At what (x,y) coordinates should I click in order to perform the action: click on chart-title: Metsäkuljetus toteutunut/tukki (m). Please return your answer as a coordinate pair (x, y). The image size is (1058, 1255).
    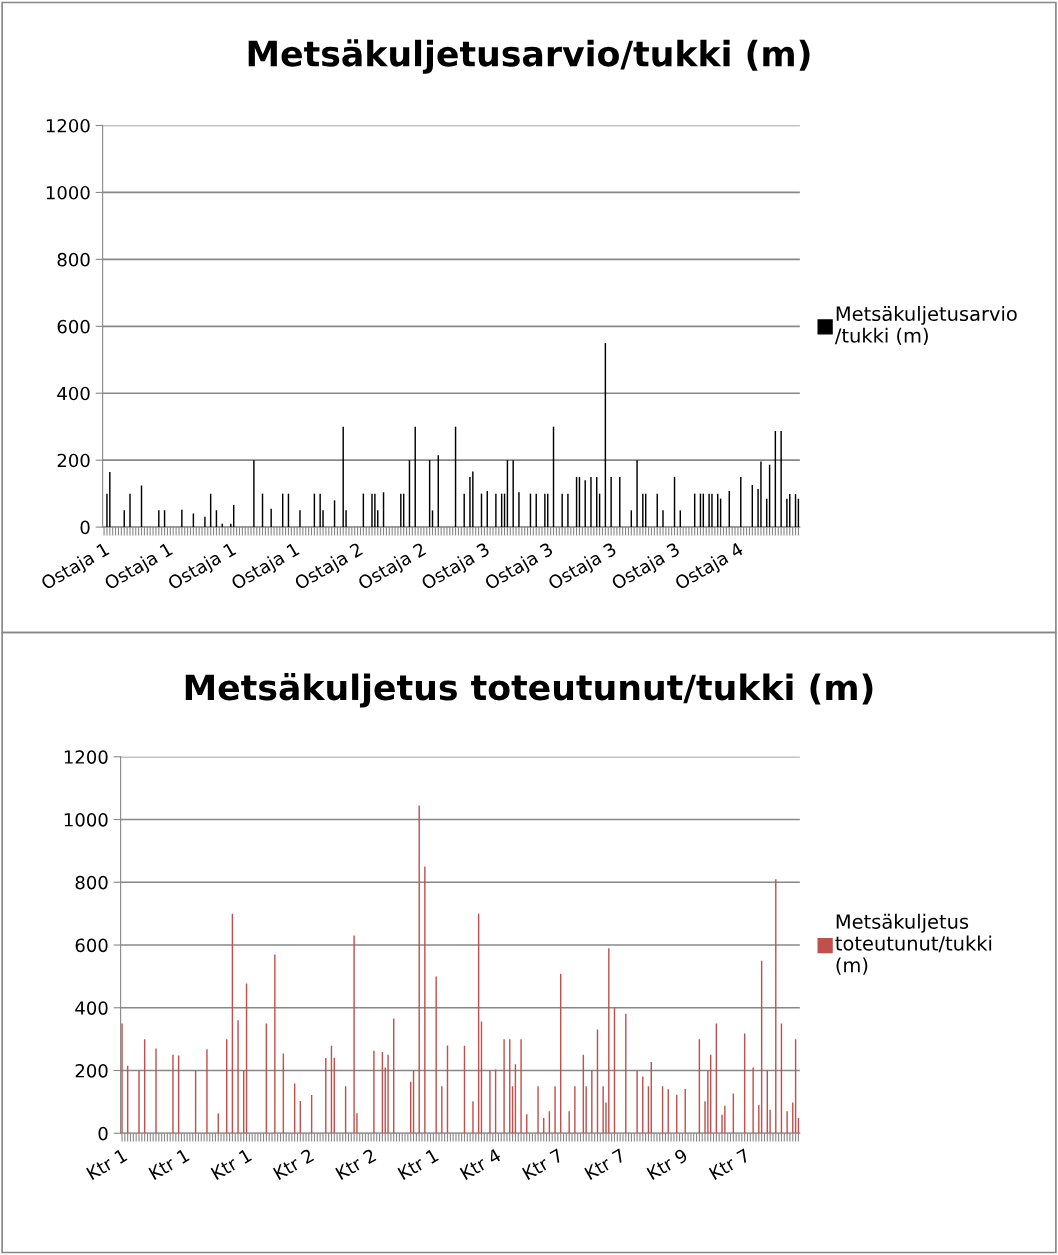
    Looking at the image, I should click on (529, 690).